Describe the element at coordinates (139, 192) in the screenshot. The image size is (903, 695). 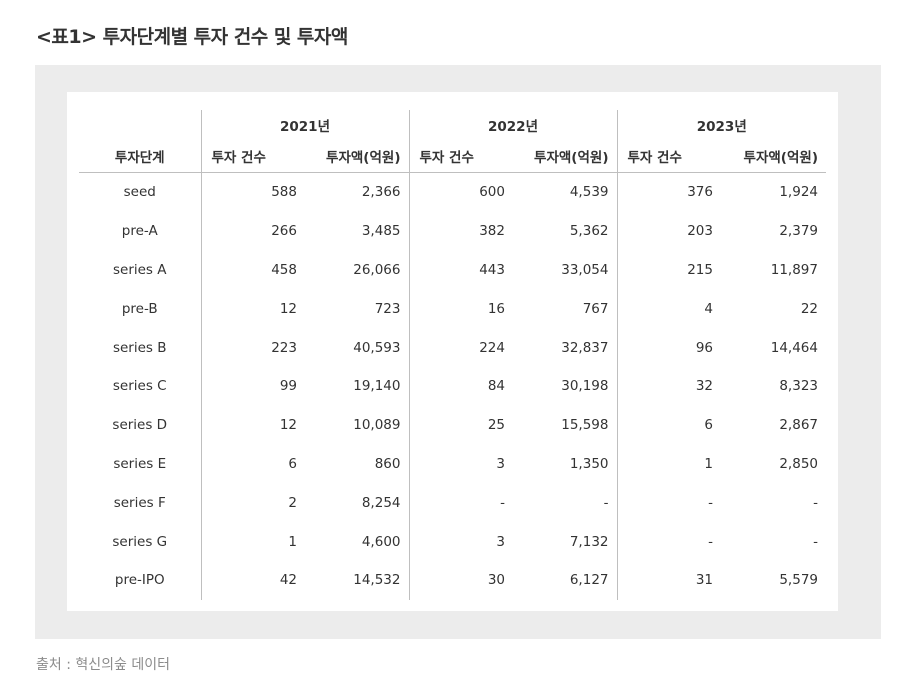
I see `stage-cell: seed` at that location.